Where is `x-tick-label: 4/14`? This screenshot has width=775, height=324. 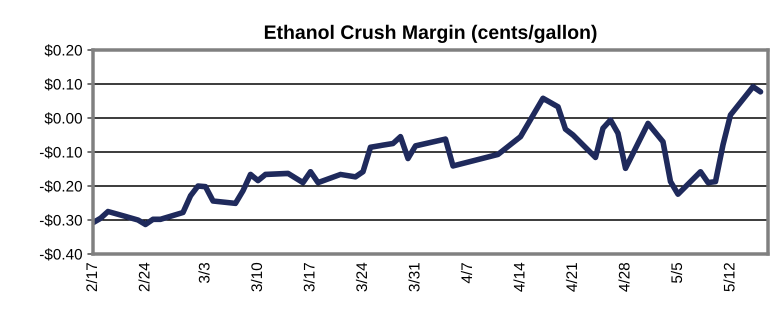 x-tick-label: 4/14 is located at coordinates (519, 277).